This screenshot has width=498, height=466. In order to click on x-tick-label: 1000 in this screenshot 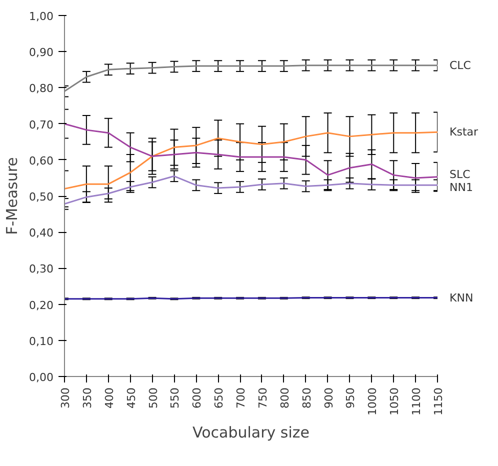, I will do `click(373, 401)`.